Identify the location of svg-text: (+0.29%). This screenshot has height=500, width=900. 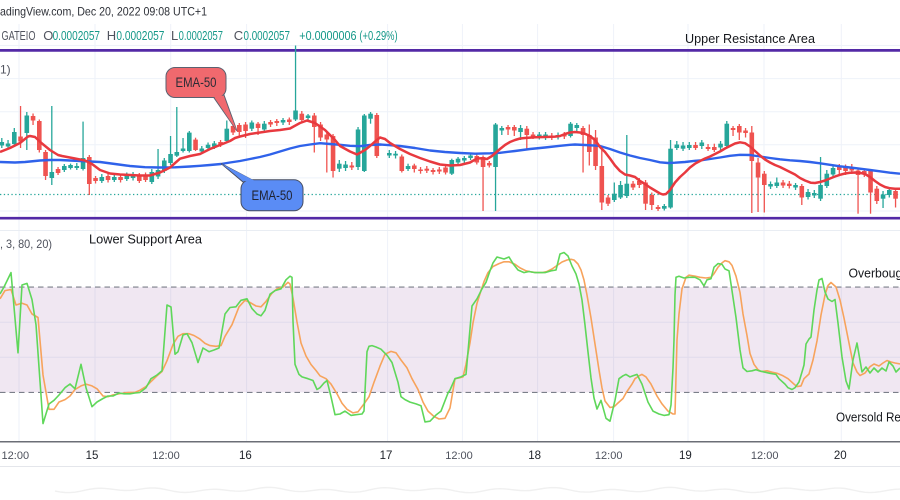
(378, 35).